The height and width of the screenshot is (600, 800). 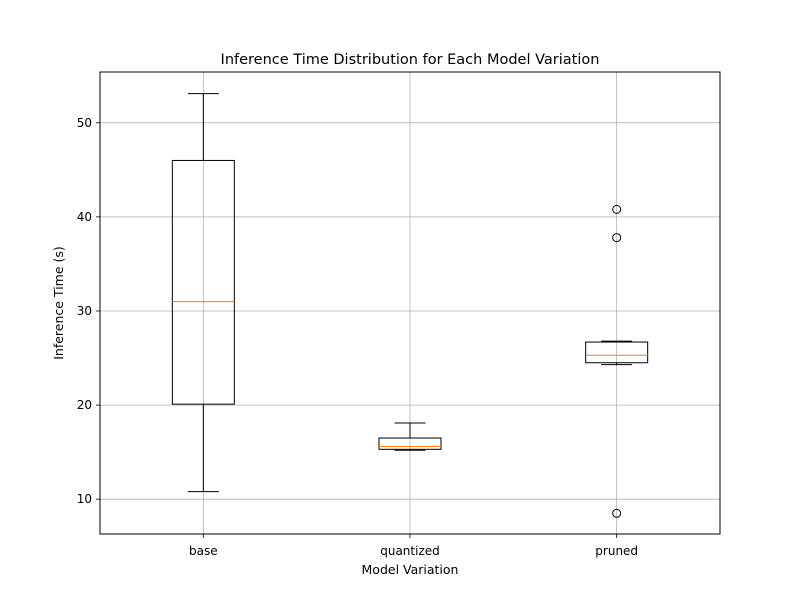 I want to click on y-axis-label: Inference Time (s), so click(x=58, y=303).